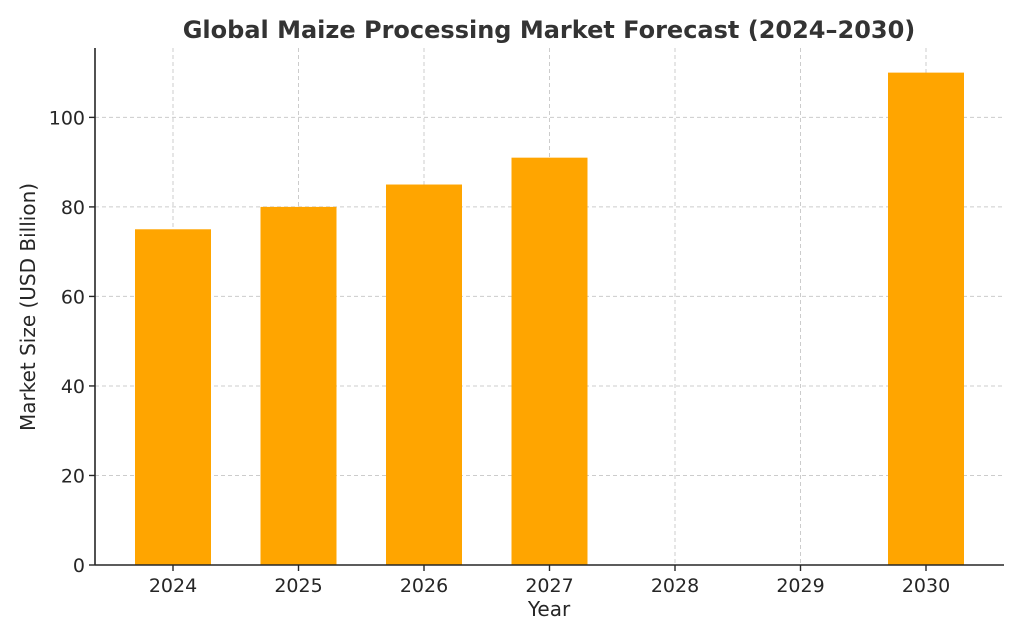 This screenshot has width=1024, height=640. Describe the element at coordinates (73, 208) in the screenshot. I see `y-tick-label: 80` at that location.